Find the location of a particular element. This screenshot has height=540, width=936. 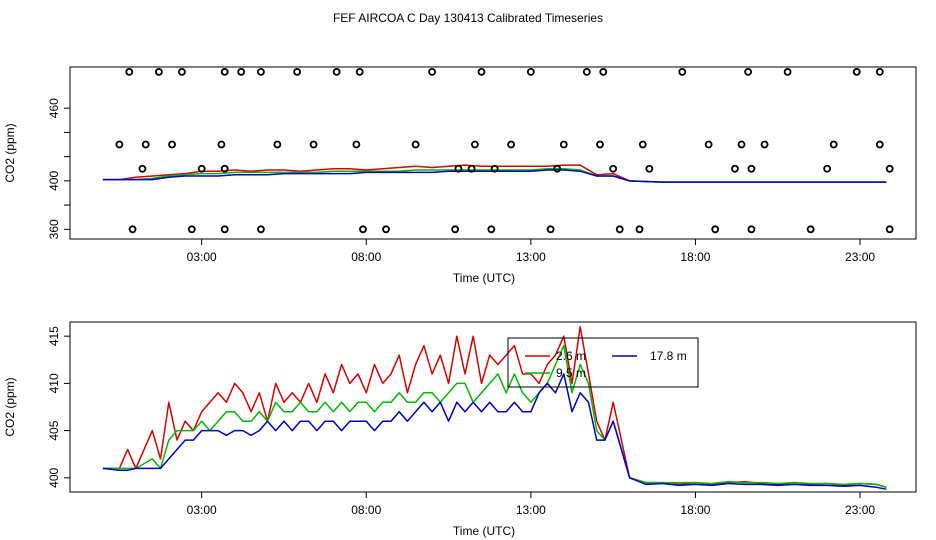

x-tick-label-3: 03:00 is located at coordinates (202, 257).